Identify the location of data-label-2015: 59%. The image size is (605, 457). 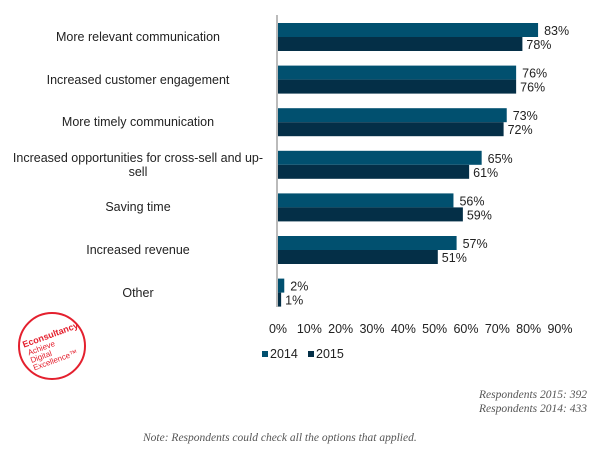
(479, 215).